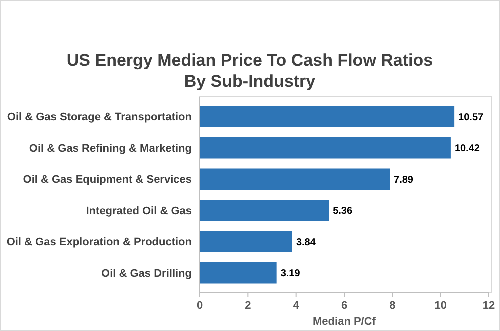 The height and width of the screenshot is (331, 500). What do you see at coordinates (296, 306) in the screenshot?
I see `x-tick-label: 4` at bounding box center [296, 306].